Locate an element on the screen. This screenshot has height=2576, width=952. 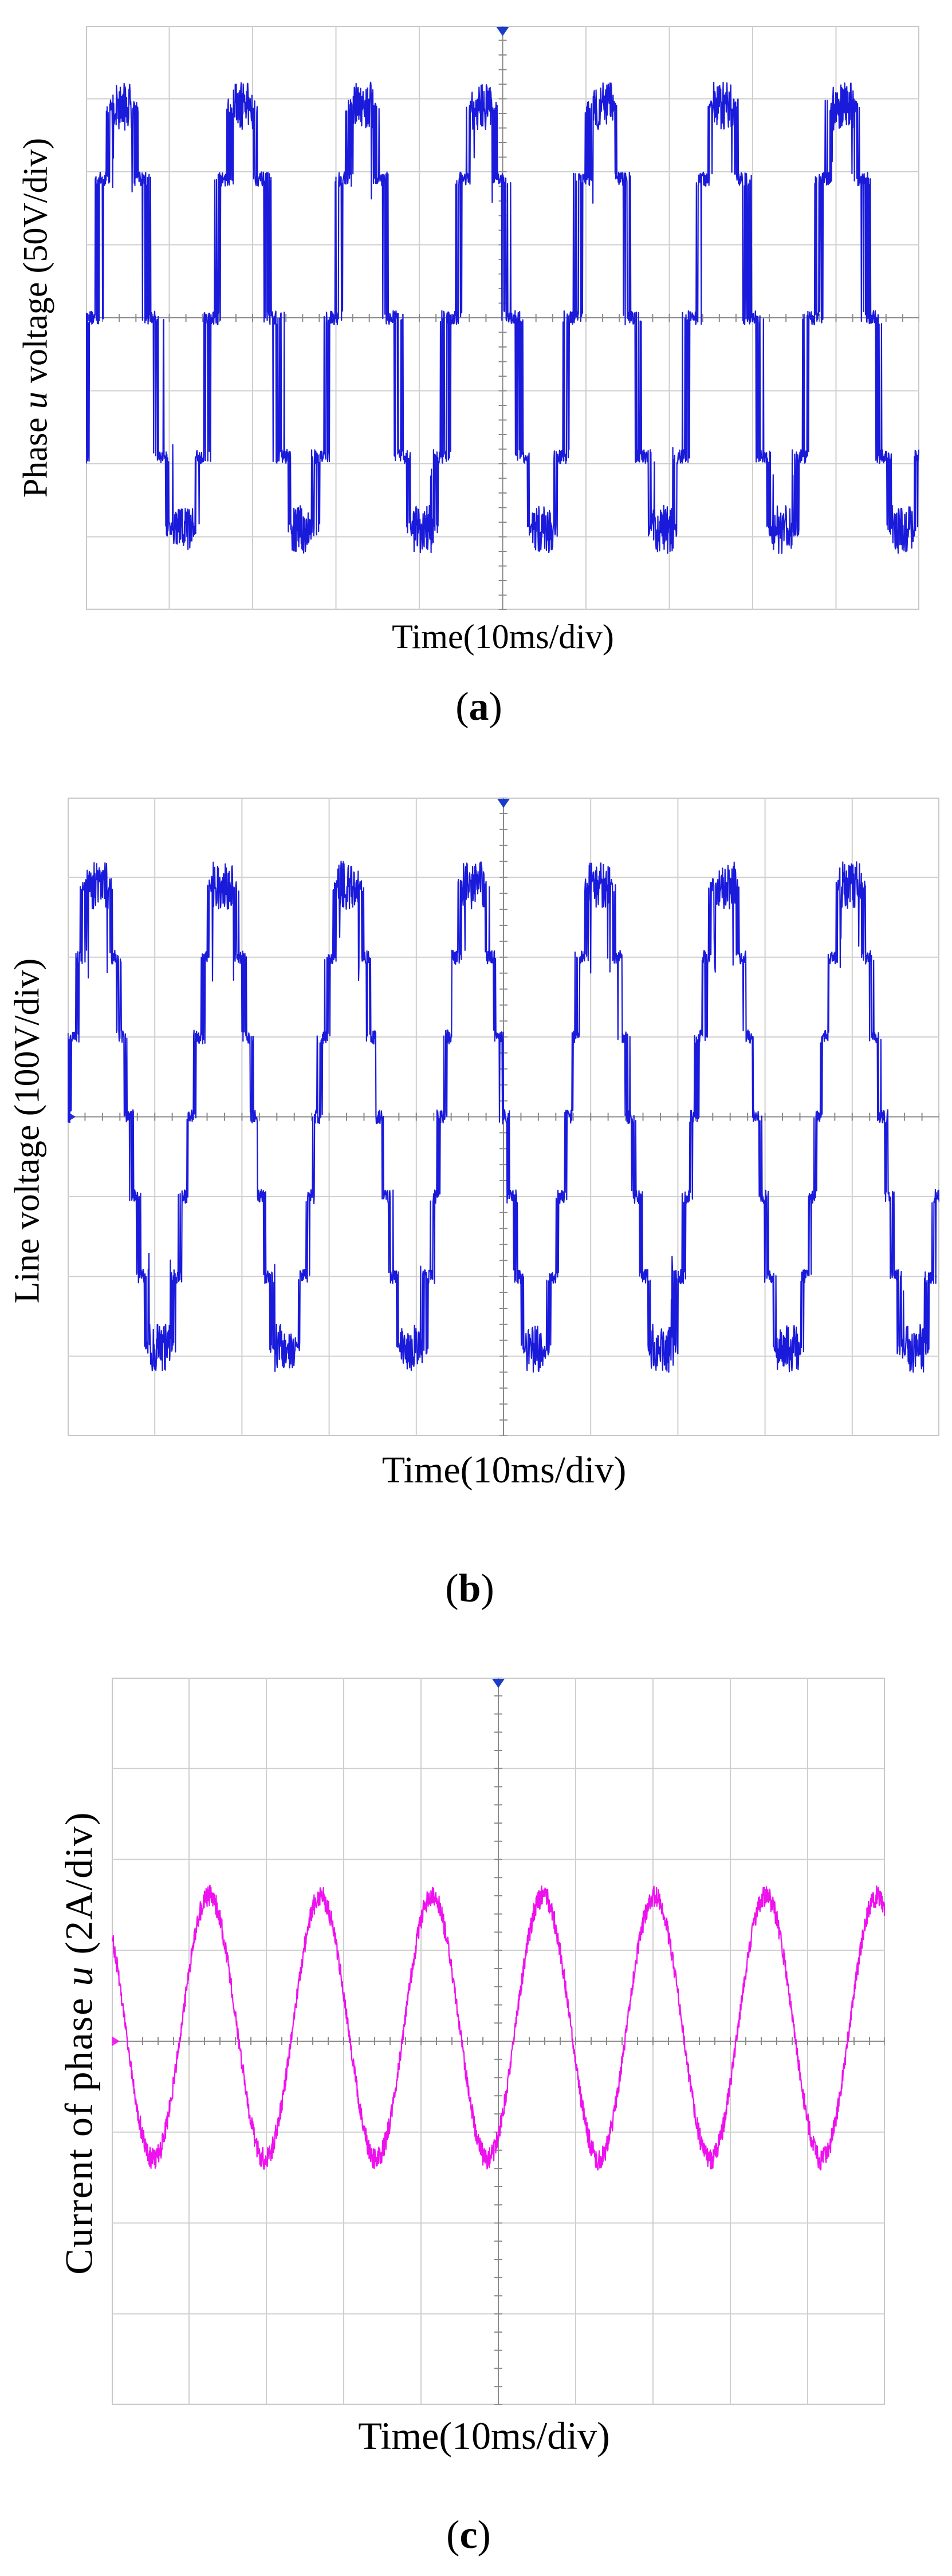
caption-c: (c) is located at coordinates (468, 2535).